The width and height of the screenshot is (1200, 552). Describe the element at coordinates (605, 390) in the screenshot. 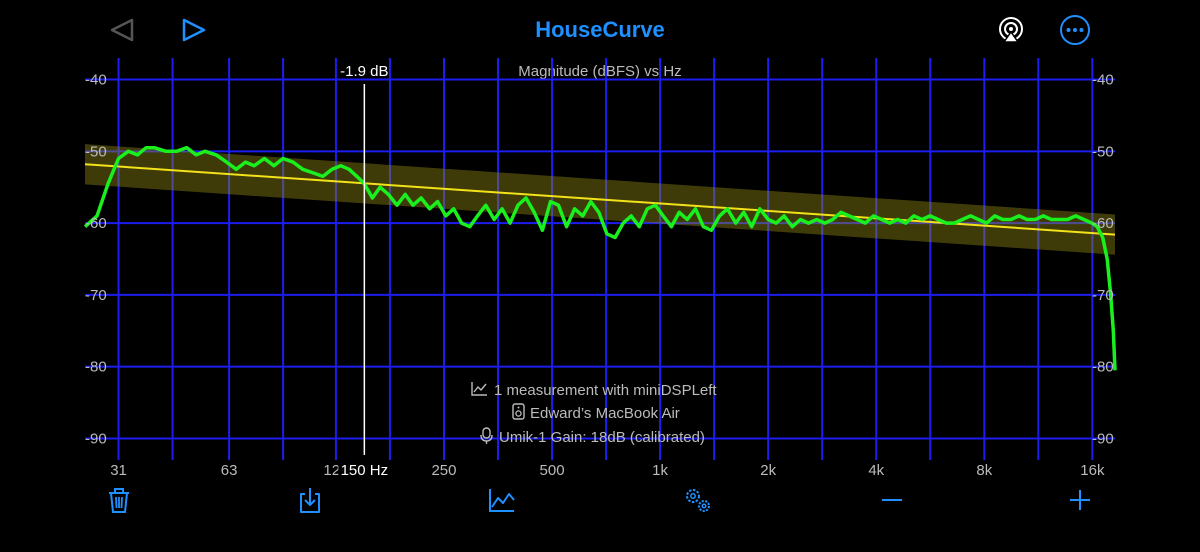

I see `info-line-text: 1 measurement with miniDSPLeft` at that location.